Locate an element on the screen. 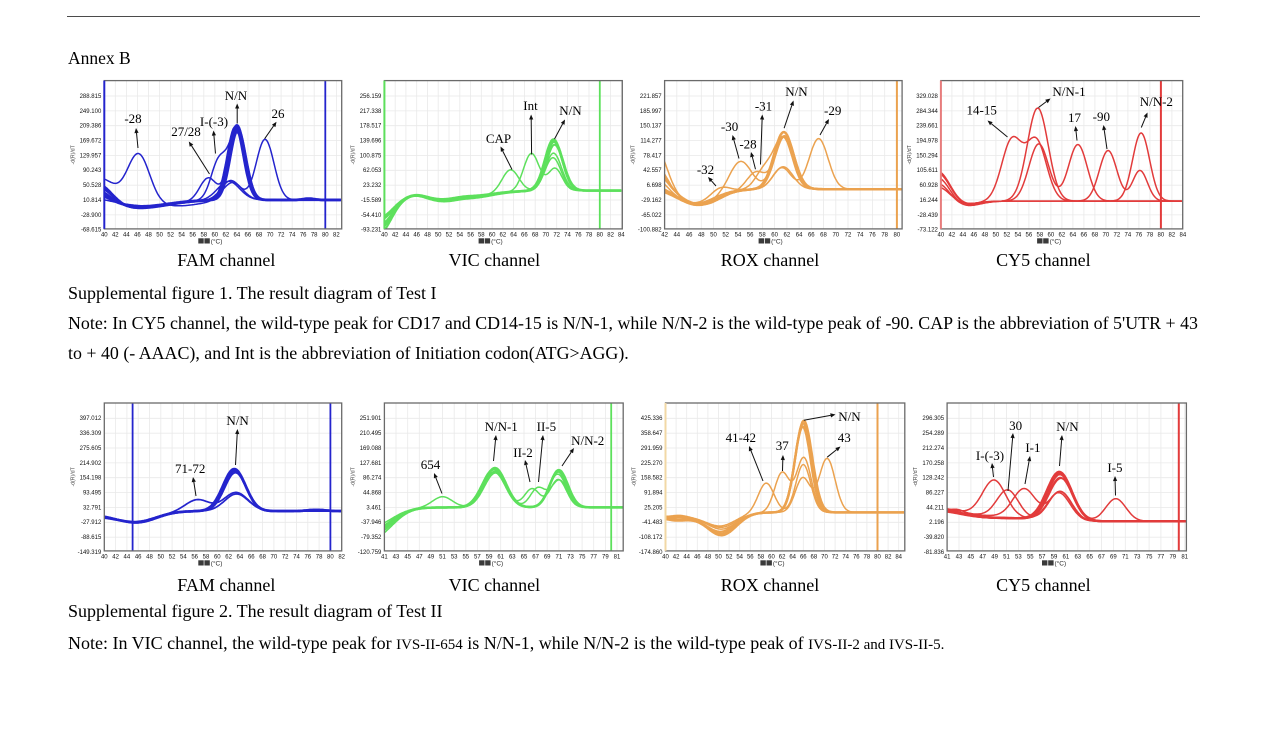 The image size is (1261, 731). svg-text: 284.344 is located at coordinates (927, 112).